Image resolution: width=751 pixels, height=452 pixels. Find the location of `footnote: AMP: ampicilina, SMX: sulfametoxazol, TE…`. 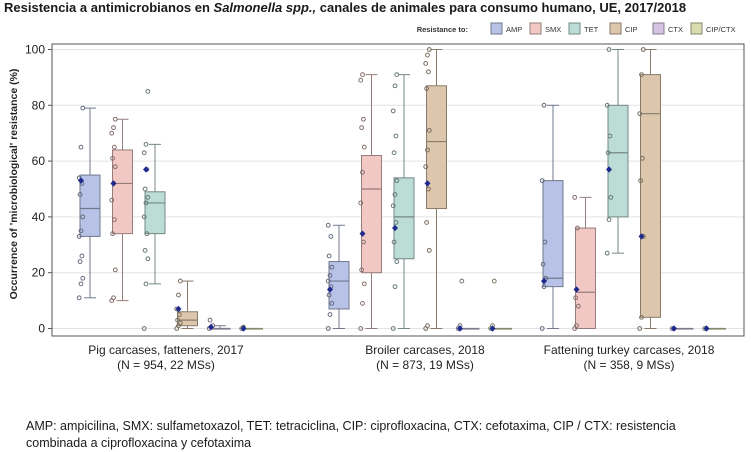

footnote: AMP: ampicilina, SMX: sulfametoxazol, TE… is located at coordinates (376, 435).